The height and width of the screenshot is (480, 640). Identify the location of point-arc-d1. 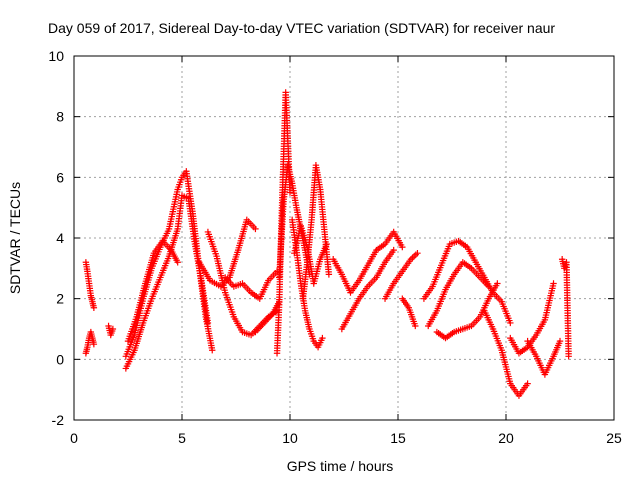
(290, 192).